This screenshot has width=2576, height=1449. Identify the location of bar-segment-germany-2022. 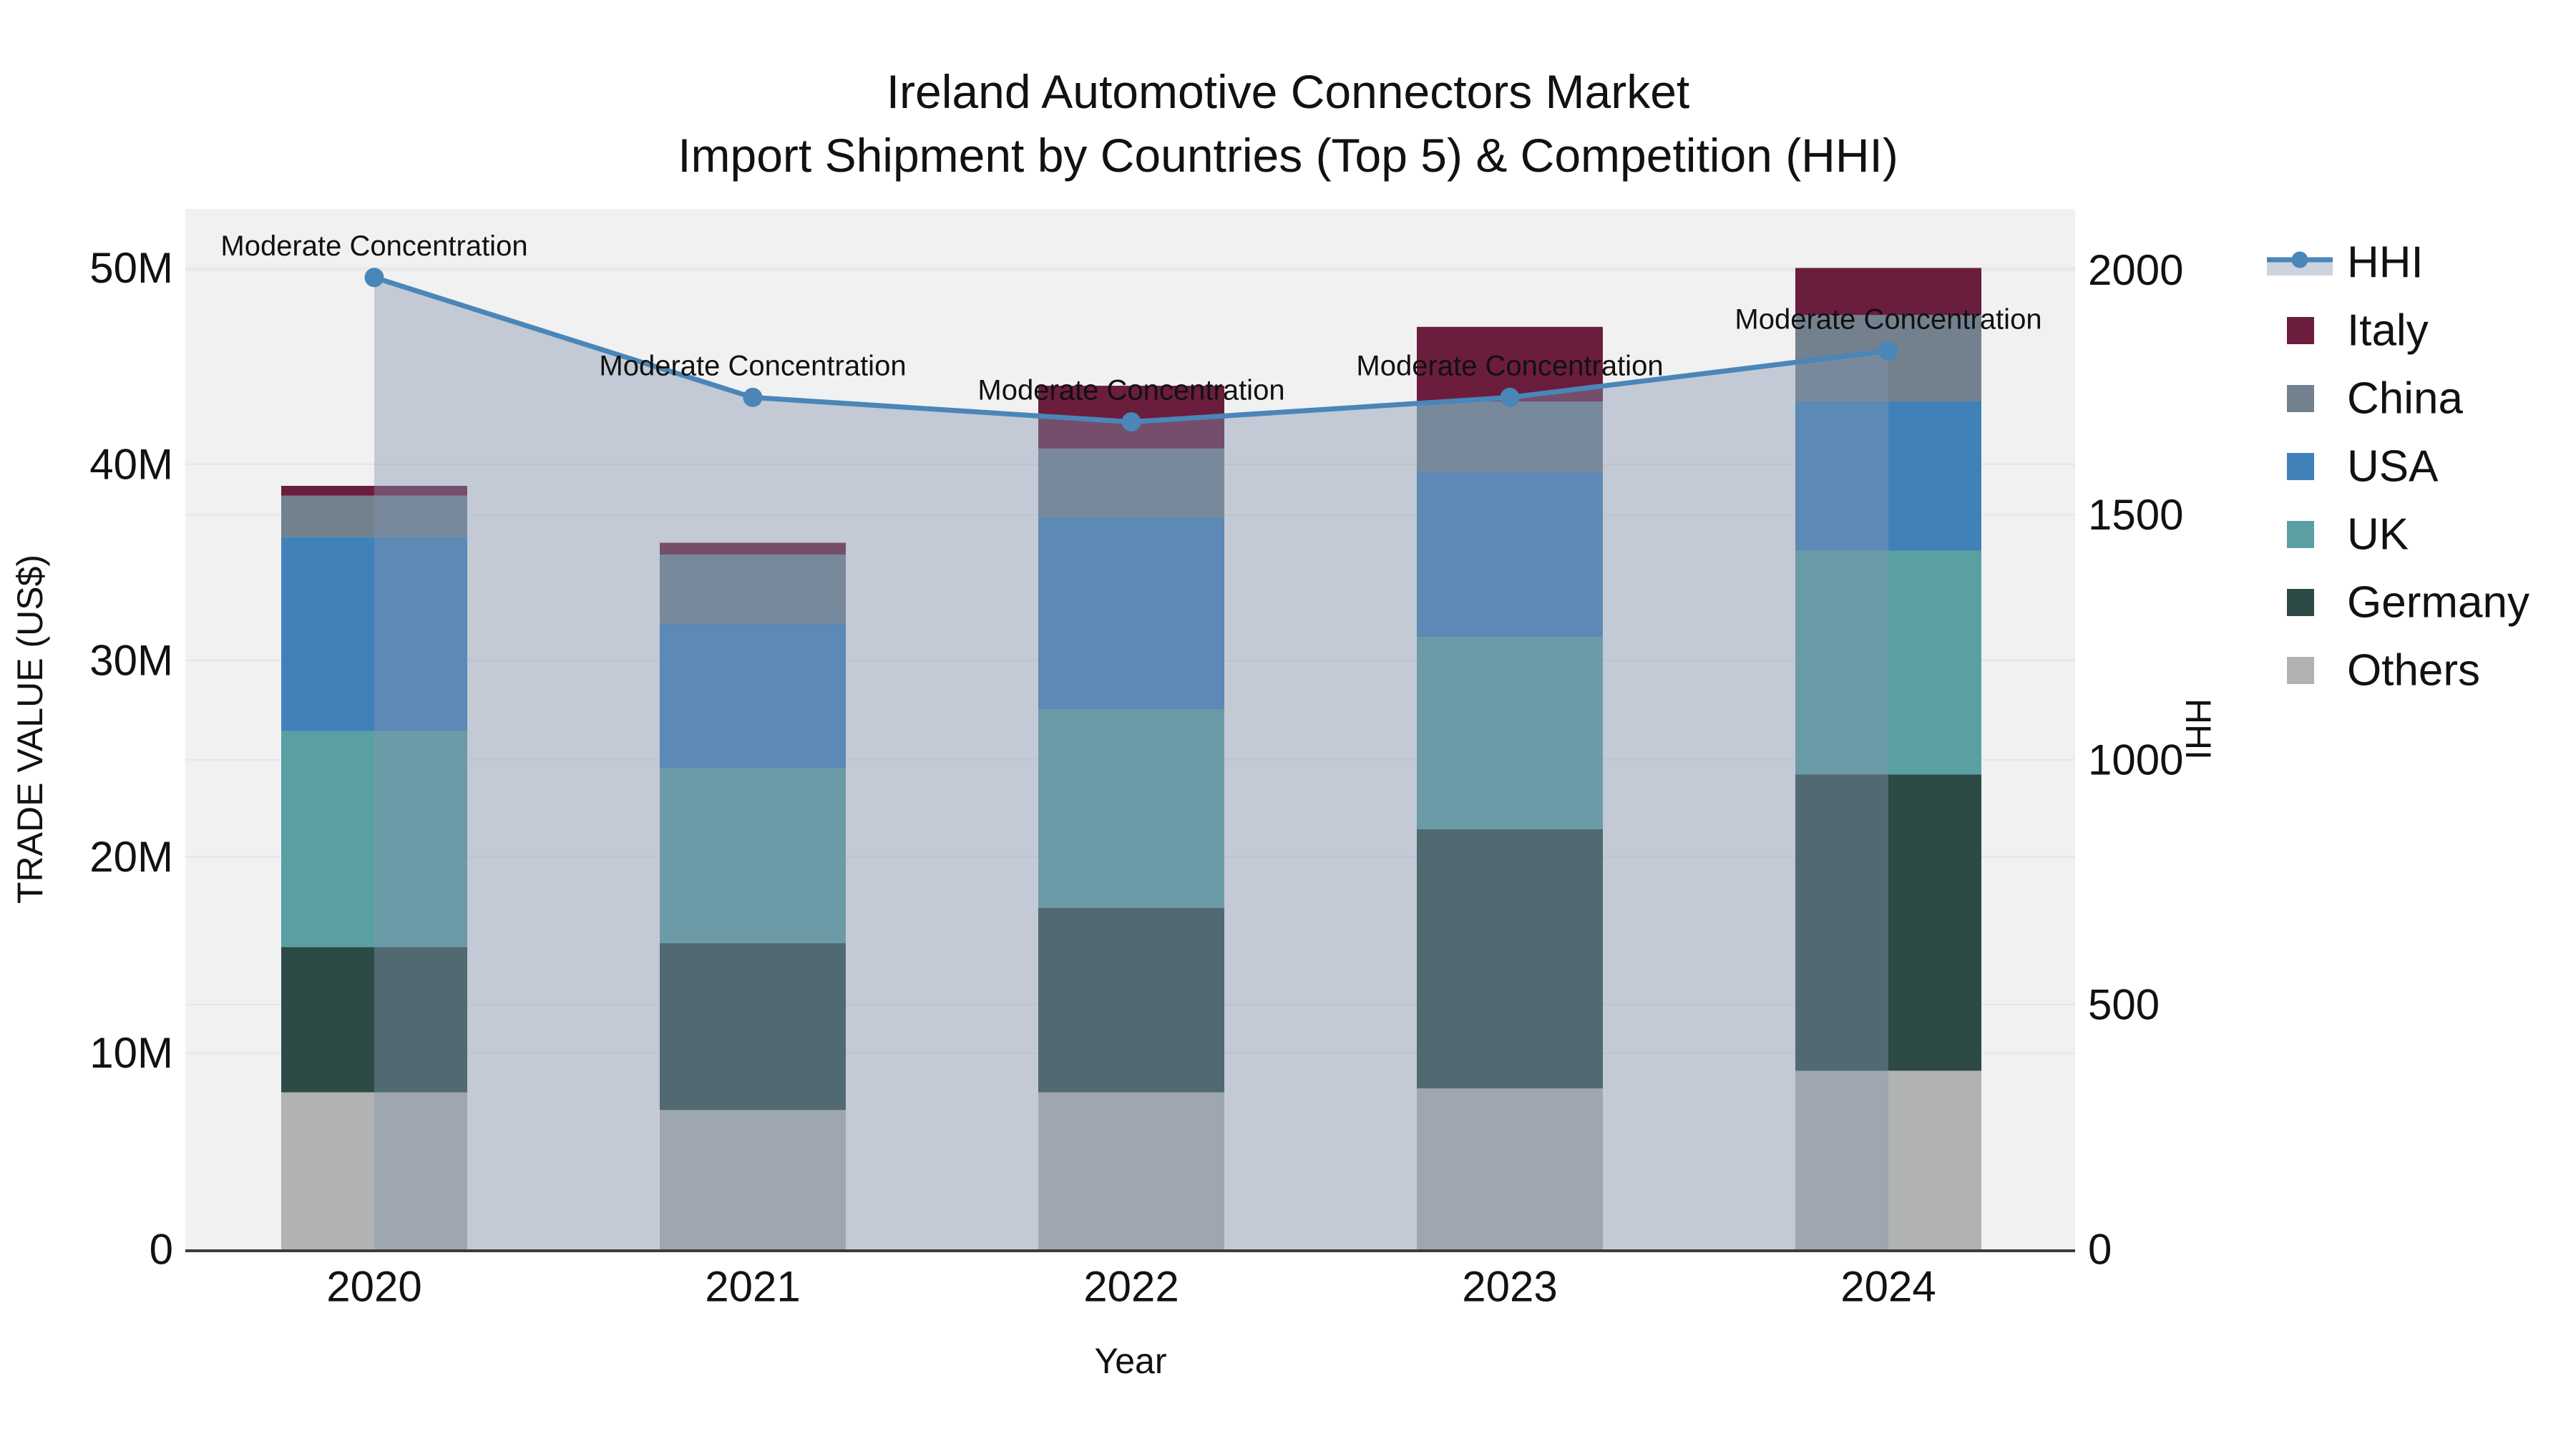
(1131, 1000).